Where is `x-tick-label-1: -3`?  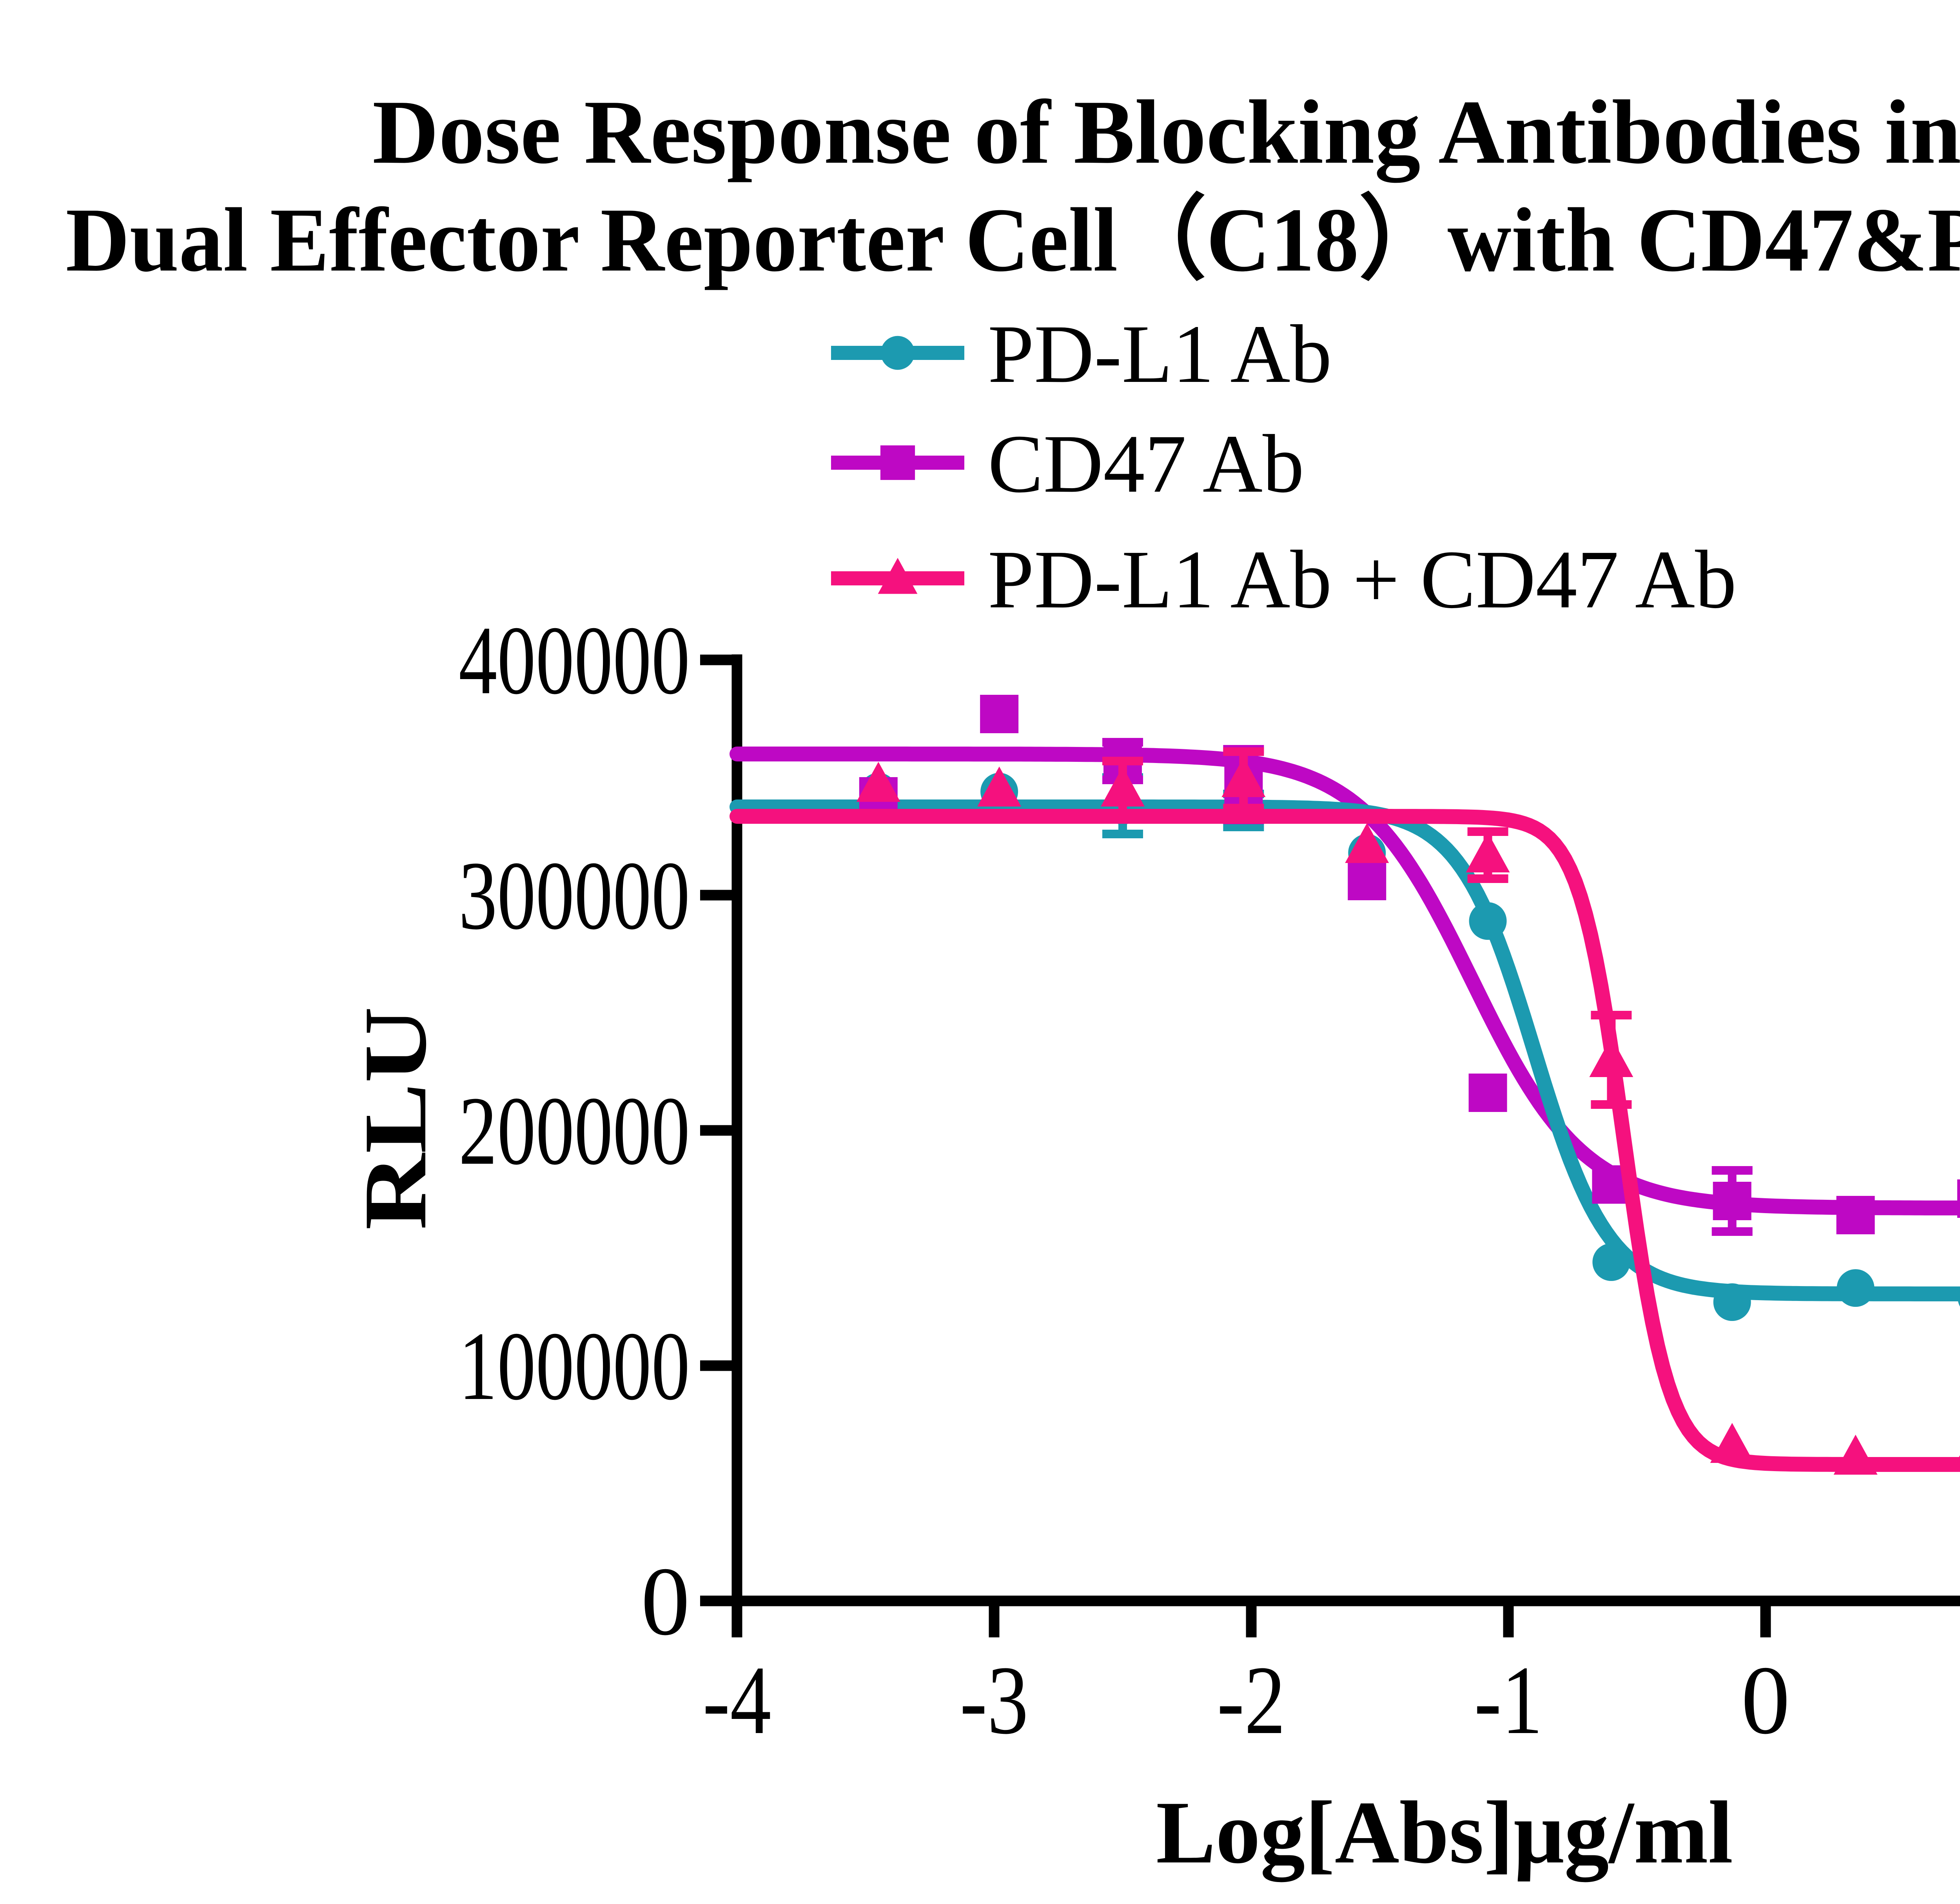
x-tick-label-1: -3 is located at coordinates (994, 1700).